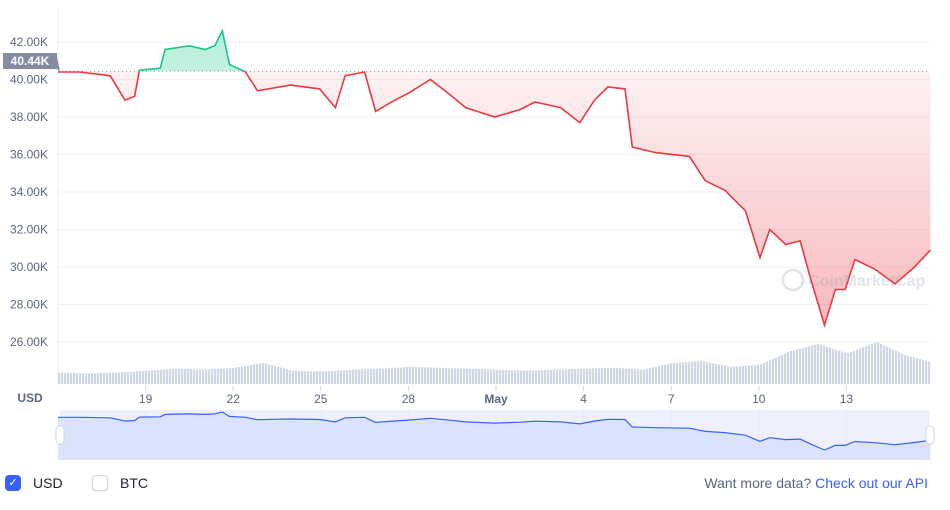 The width and height of the screenshot is (950, 510). What do you see at coordinates (60, 435) in the screenshot?
I see `navigator-left-handle` at bounding box center [60, 435].